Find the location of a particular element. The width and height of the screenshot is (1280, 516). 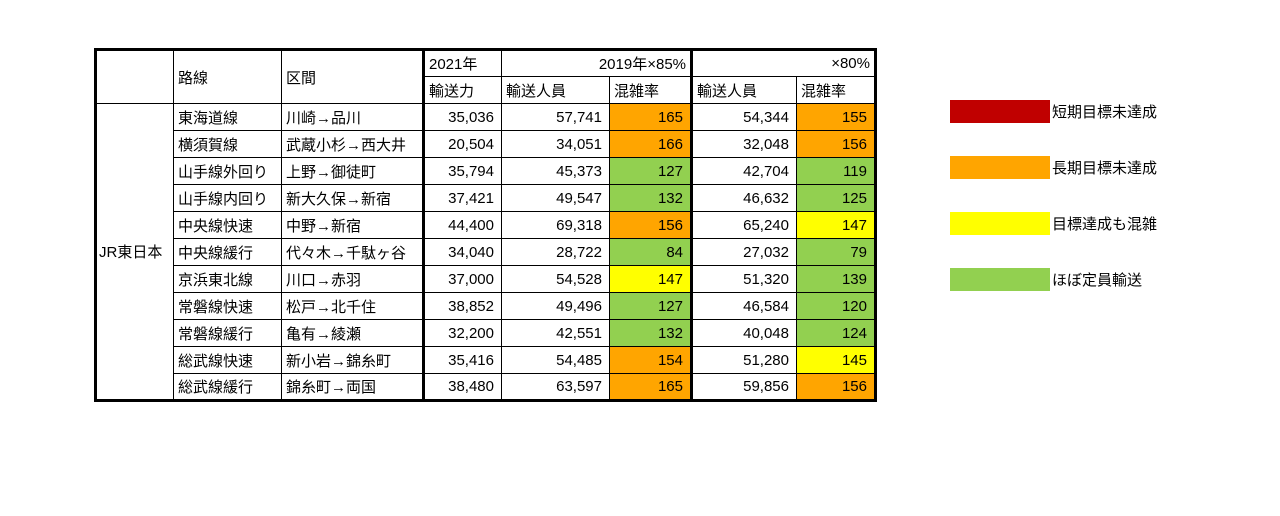

col-header-2021: 2021年 is located at coordinates (462, 63).